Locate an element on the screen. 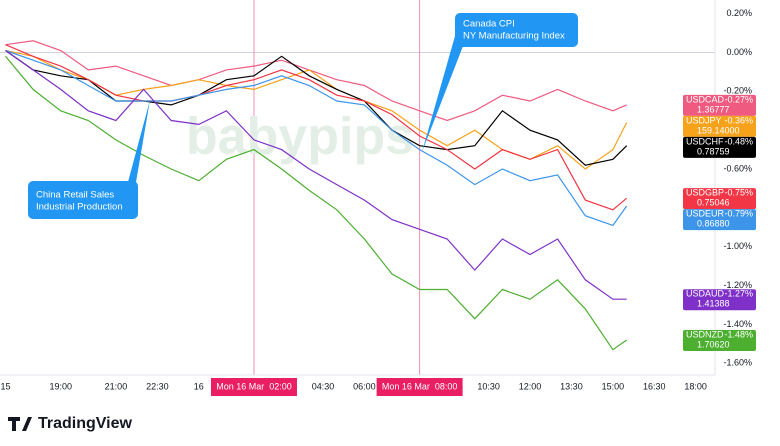 This screenshot has height=446, width=780. series-label: USDCHF -0.48%0.78759 is located at coordinates (719, 147).